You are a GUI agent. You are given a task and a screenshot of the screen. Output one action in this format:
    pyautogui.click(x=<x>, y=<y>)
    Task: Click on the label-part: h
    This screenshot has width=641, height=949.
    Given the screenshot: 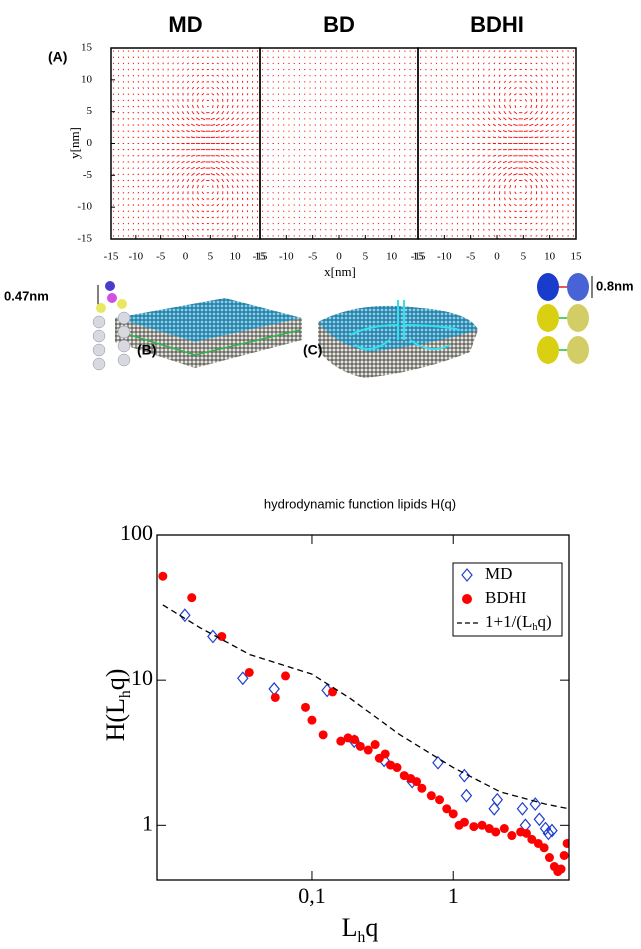 What is the action you would take?
    pyautogui.click(x=534, y=627)
    